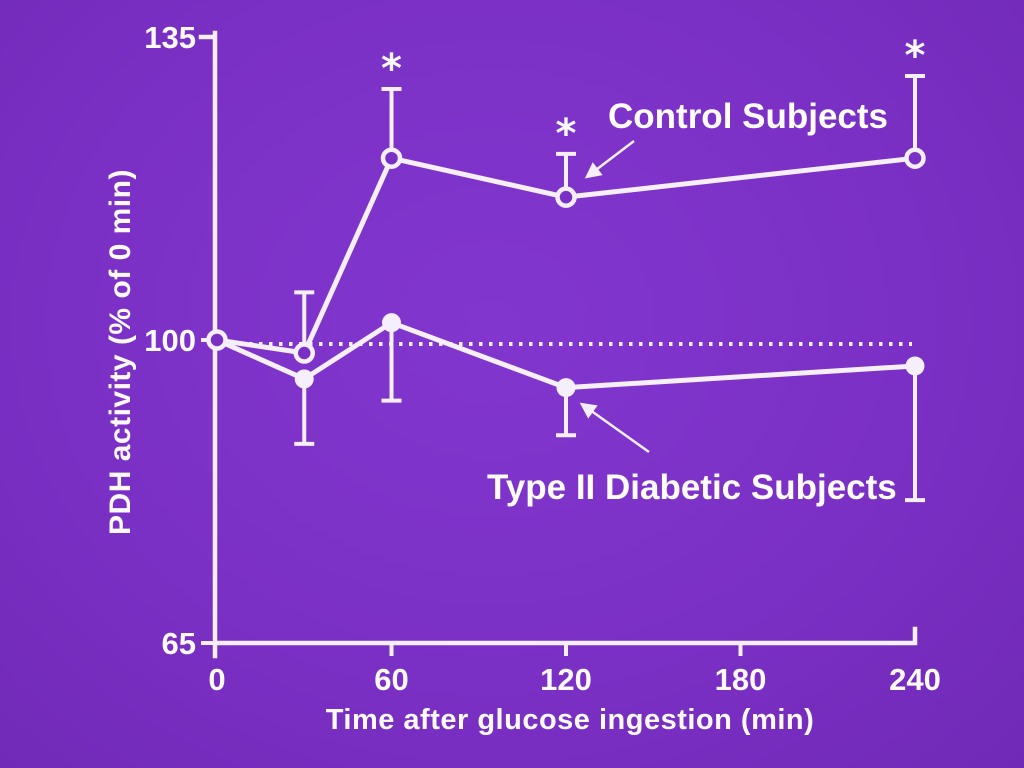  Describe the element at coordinates (170, 37) in the screenshot. I see `y-tick-label: 135` at that location.